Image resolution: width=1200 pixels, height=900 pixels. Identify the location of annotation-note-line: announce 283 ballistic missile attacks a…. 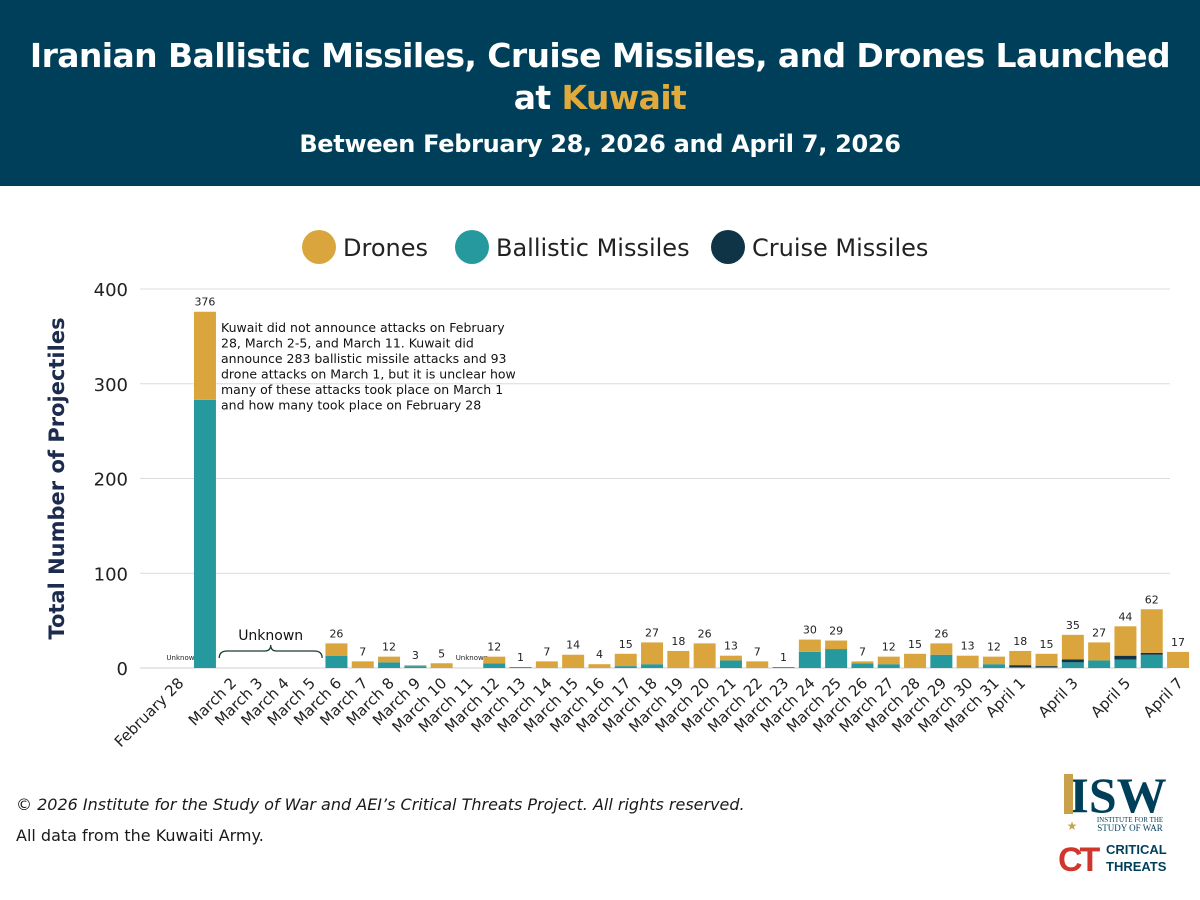
(364, 358).